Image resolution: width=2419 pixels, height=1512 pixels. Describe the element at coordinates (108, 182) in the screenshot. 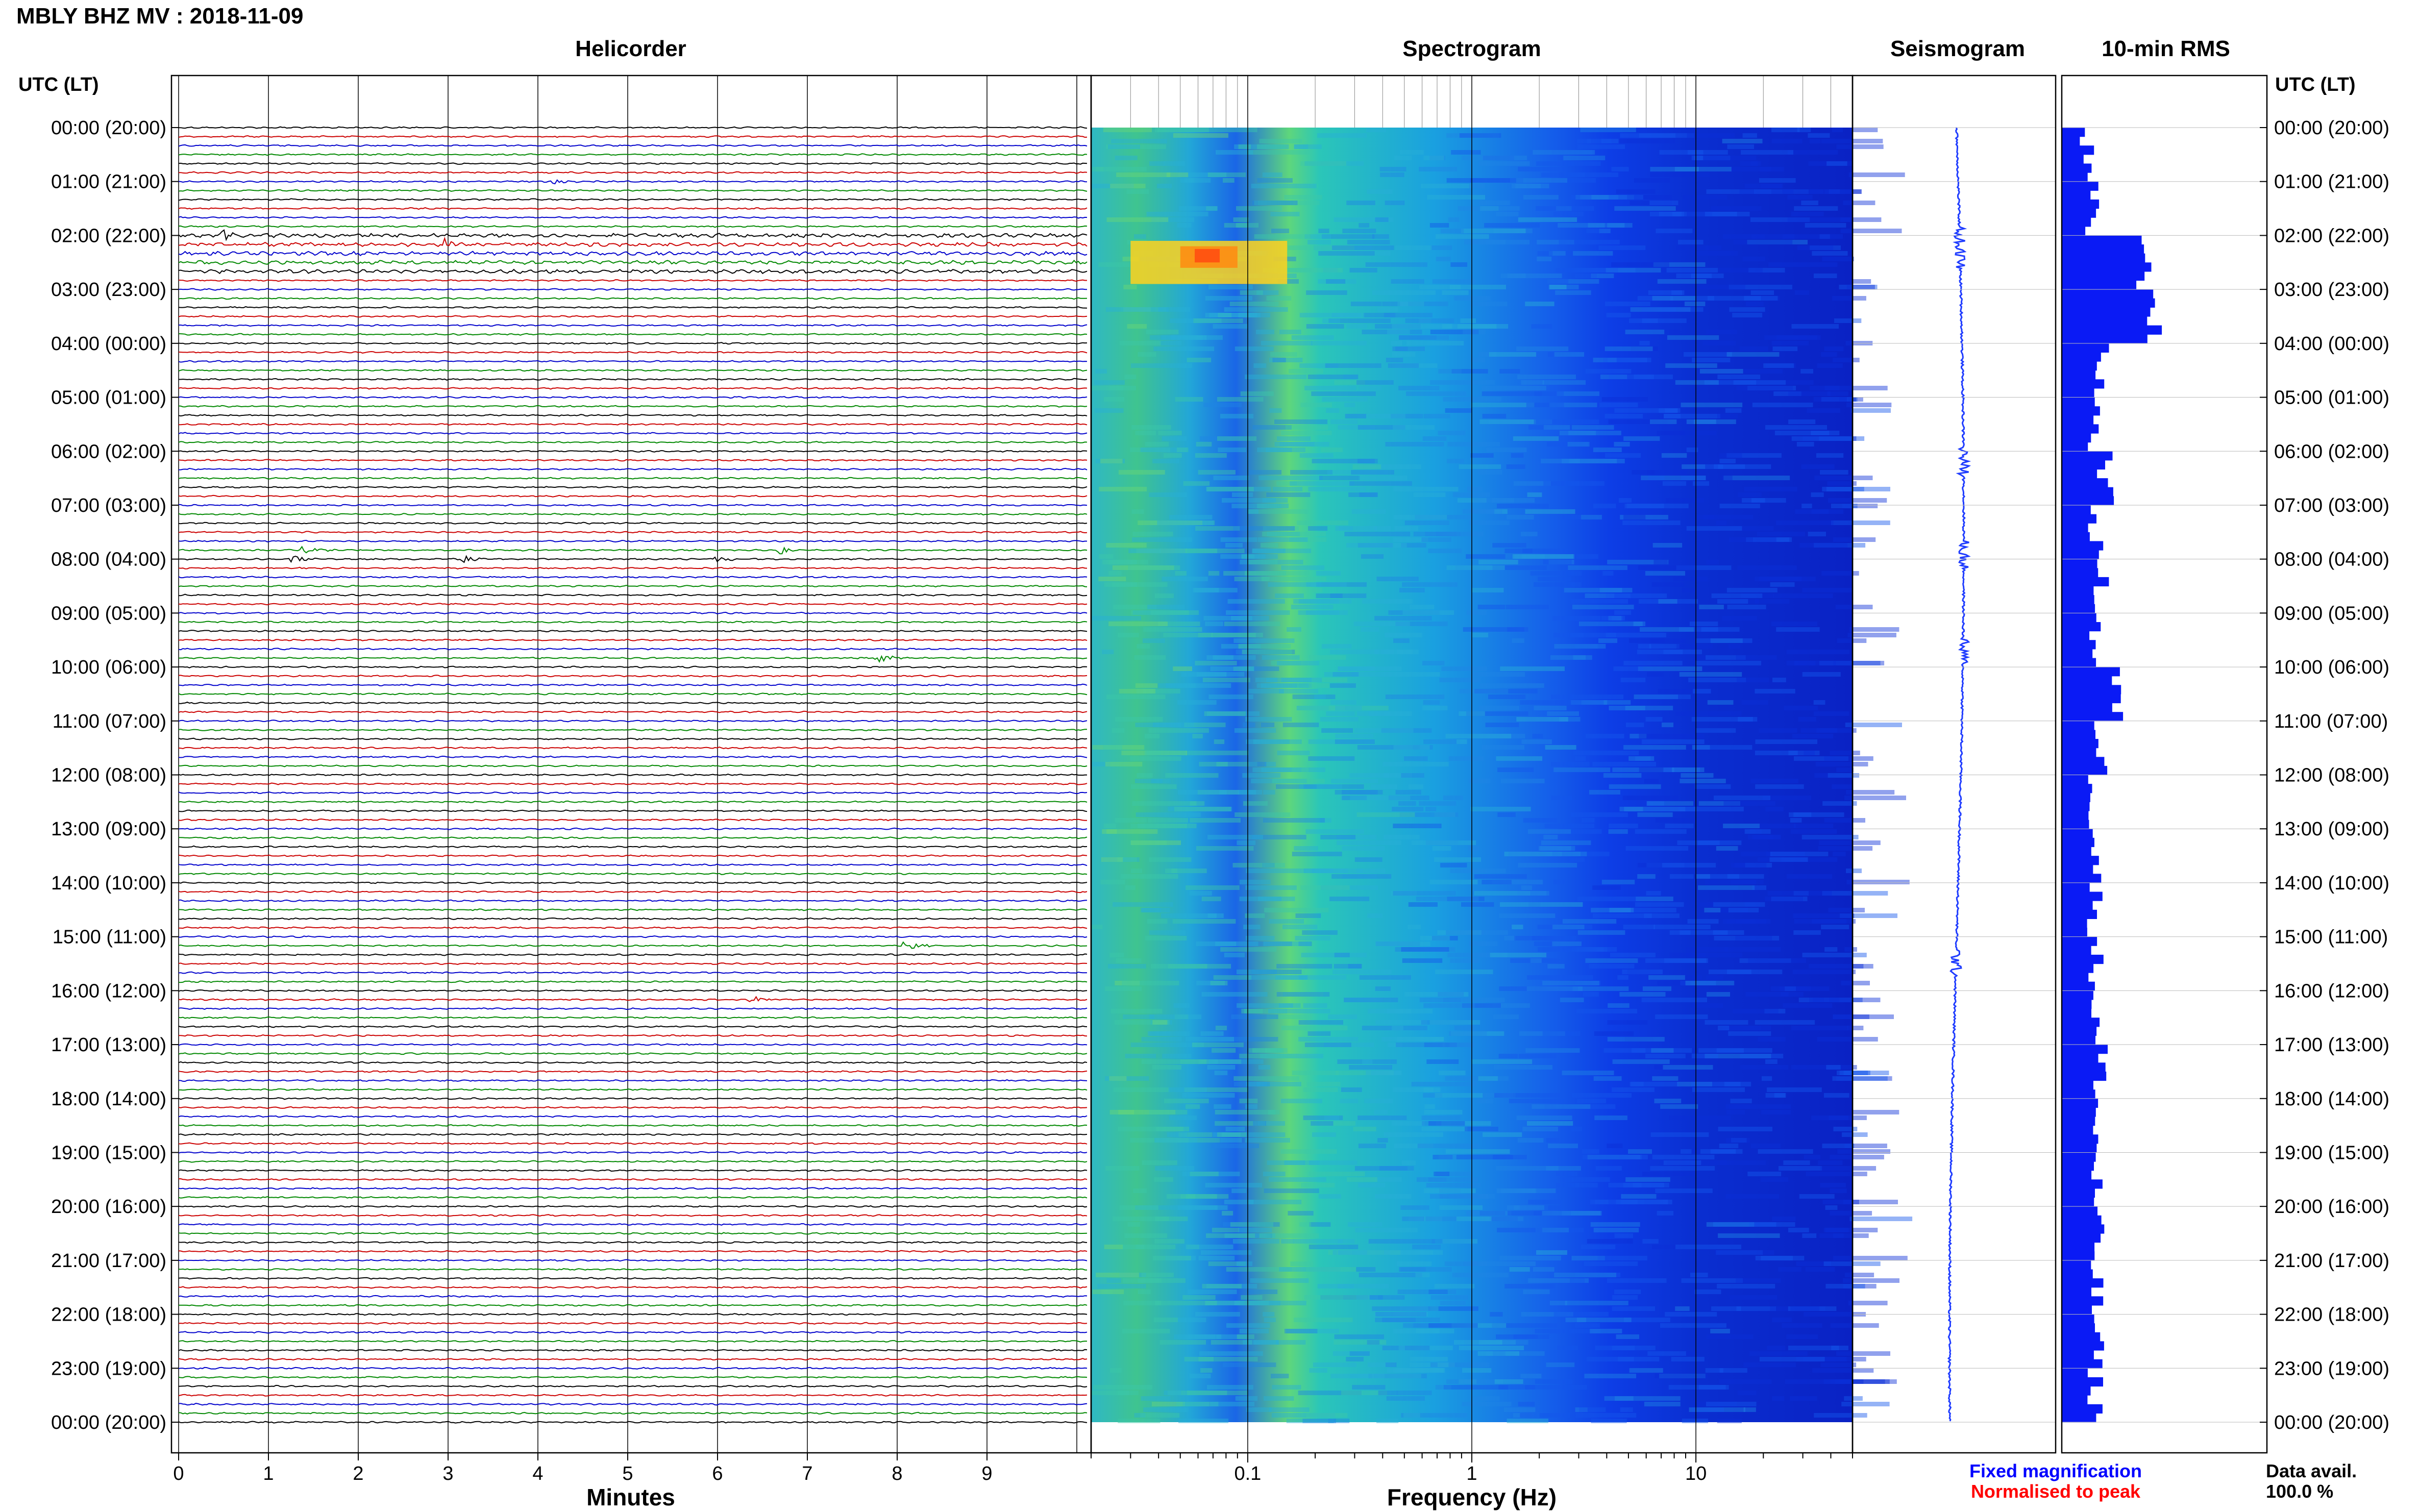

I see `time-label-left: 01:00 (21:00)` at that location.